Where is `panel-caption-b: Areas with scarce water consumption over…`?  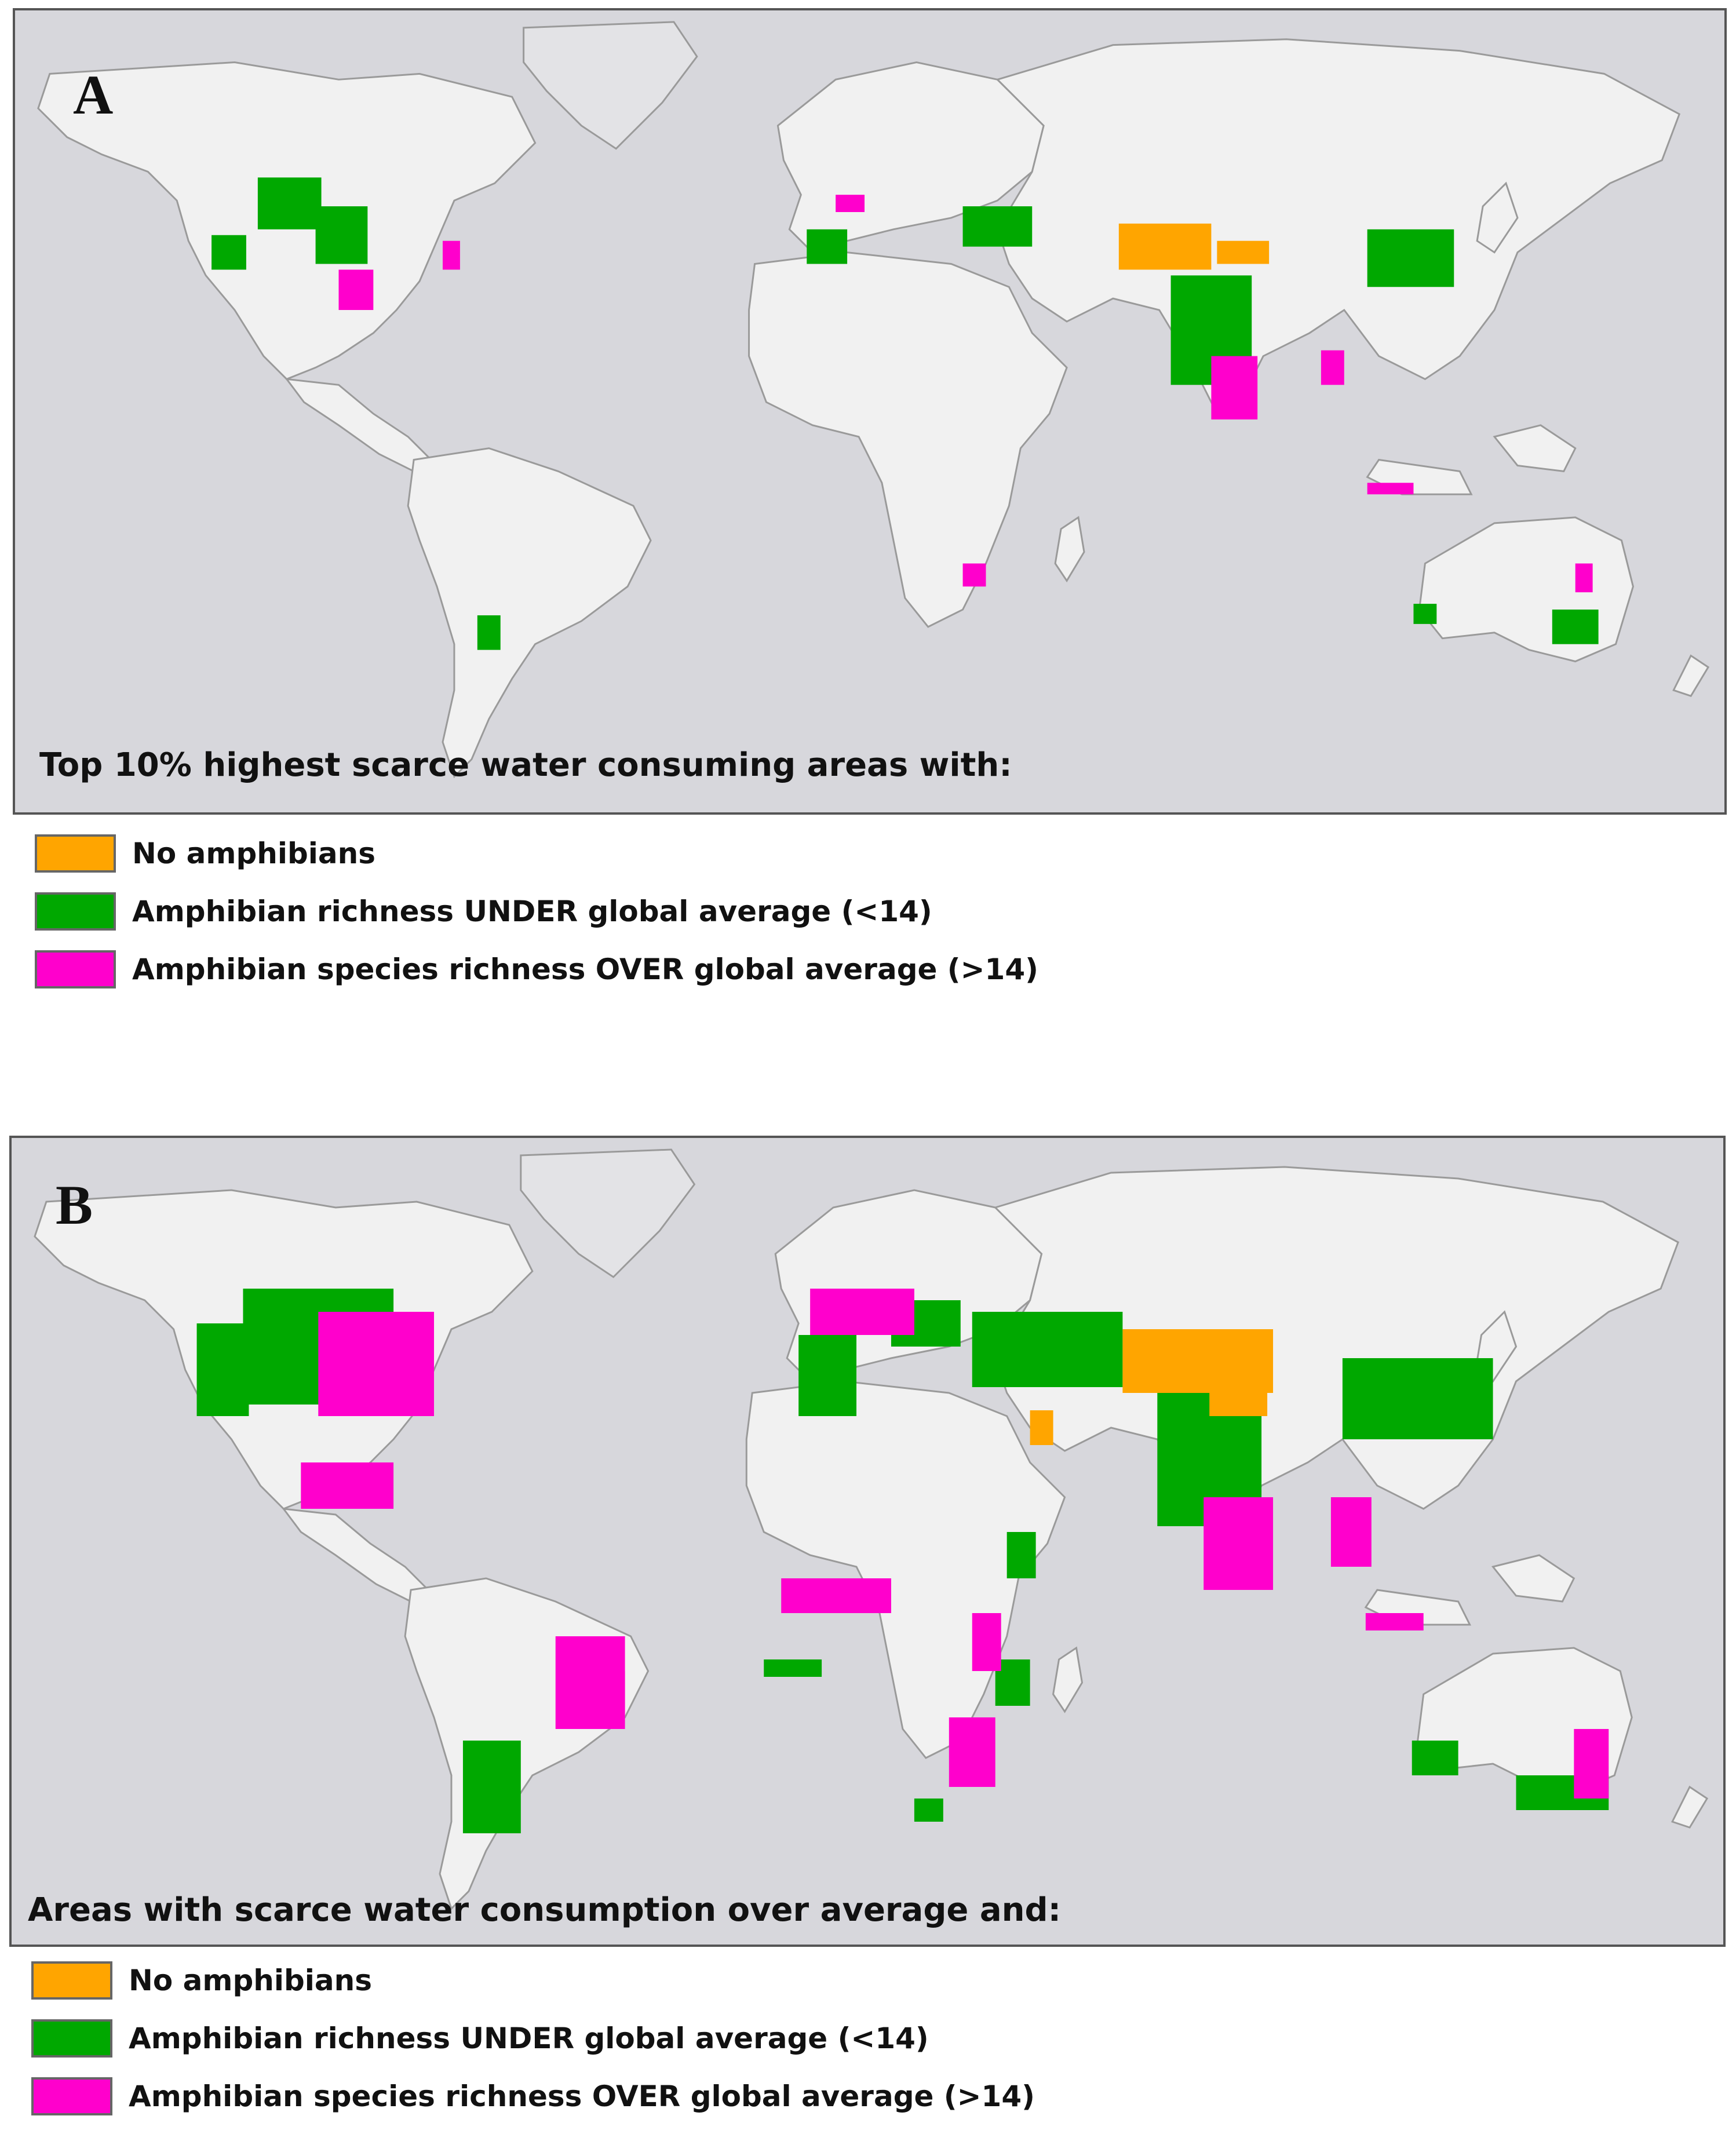 panel-caption-b: Areas with scarce water consumption over… is located at coordinates (545, 1910).